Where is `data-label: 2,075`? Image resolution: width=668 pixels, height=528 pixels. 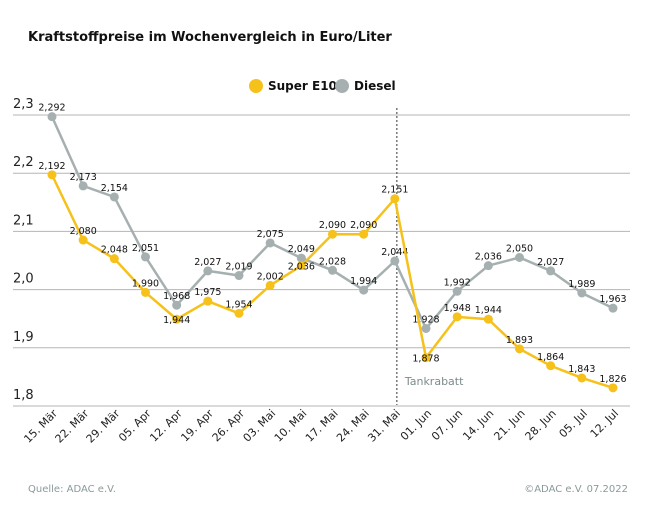 data-label: 2,075 is located at coordinates (270, 234).